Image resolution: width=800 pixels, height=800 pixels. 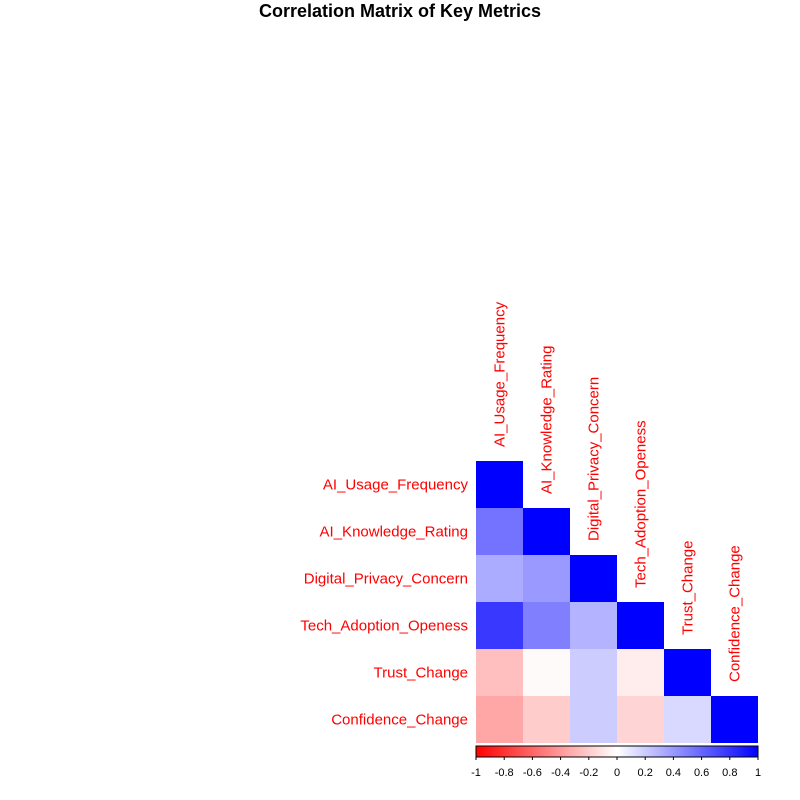 I want to click on row-label-1: AI_Knowledge_Rating, so click(x=394, y=532).